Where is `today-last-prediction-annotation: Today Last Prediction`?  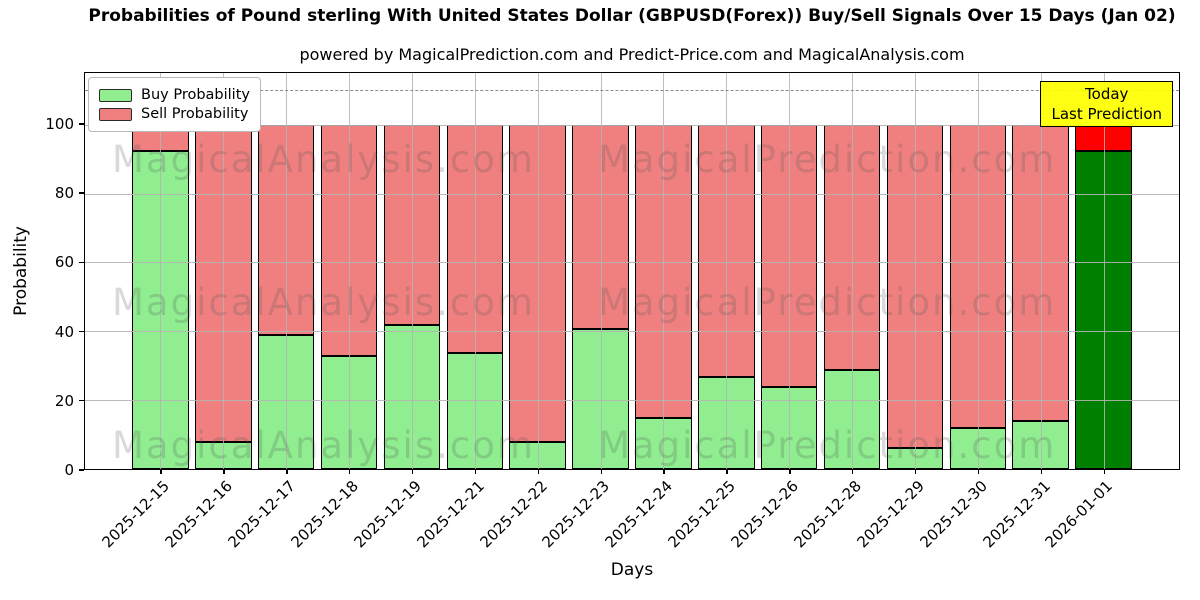
today-last-prediction-annotation: Today Last Prediction is located at coordinates (1106, 104).